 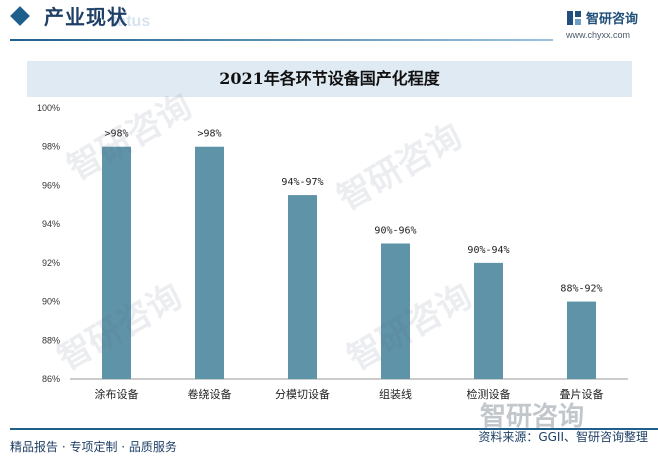 What do you see at coordinates (51, 224) in the screenshot?
I see `y-tick-label: 94%` at bounding box center [51, 224].